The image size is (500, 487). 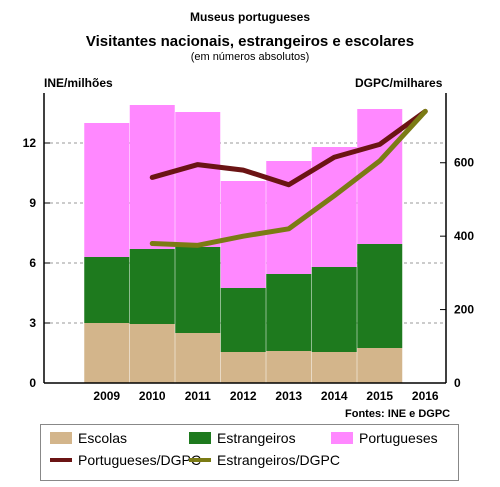 I want to click on source-note: Fontes: INE e DGPC, so click(x=398, y=414).